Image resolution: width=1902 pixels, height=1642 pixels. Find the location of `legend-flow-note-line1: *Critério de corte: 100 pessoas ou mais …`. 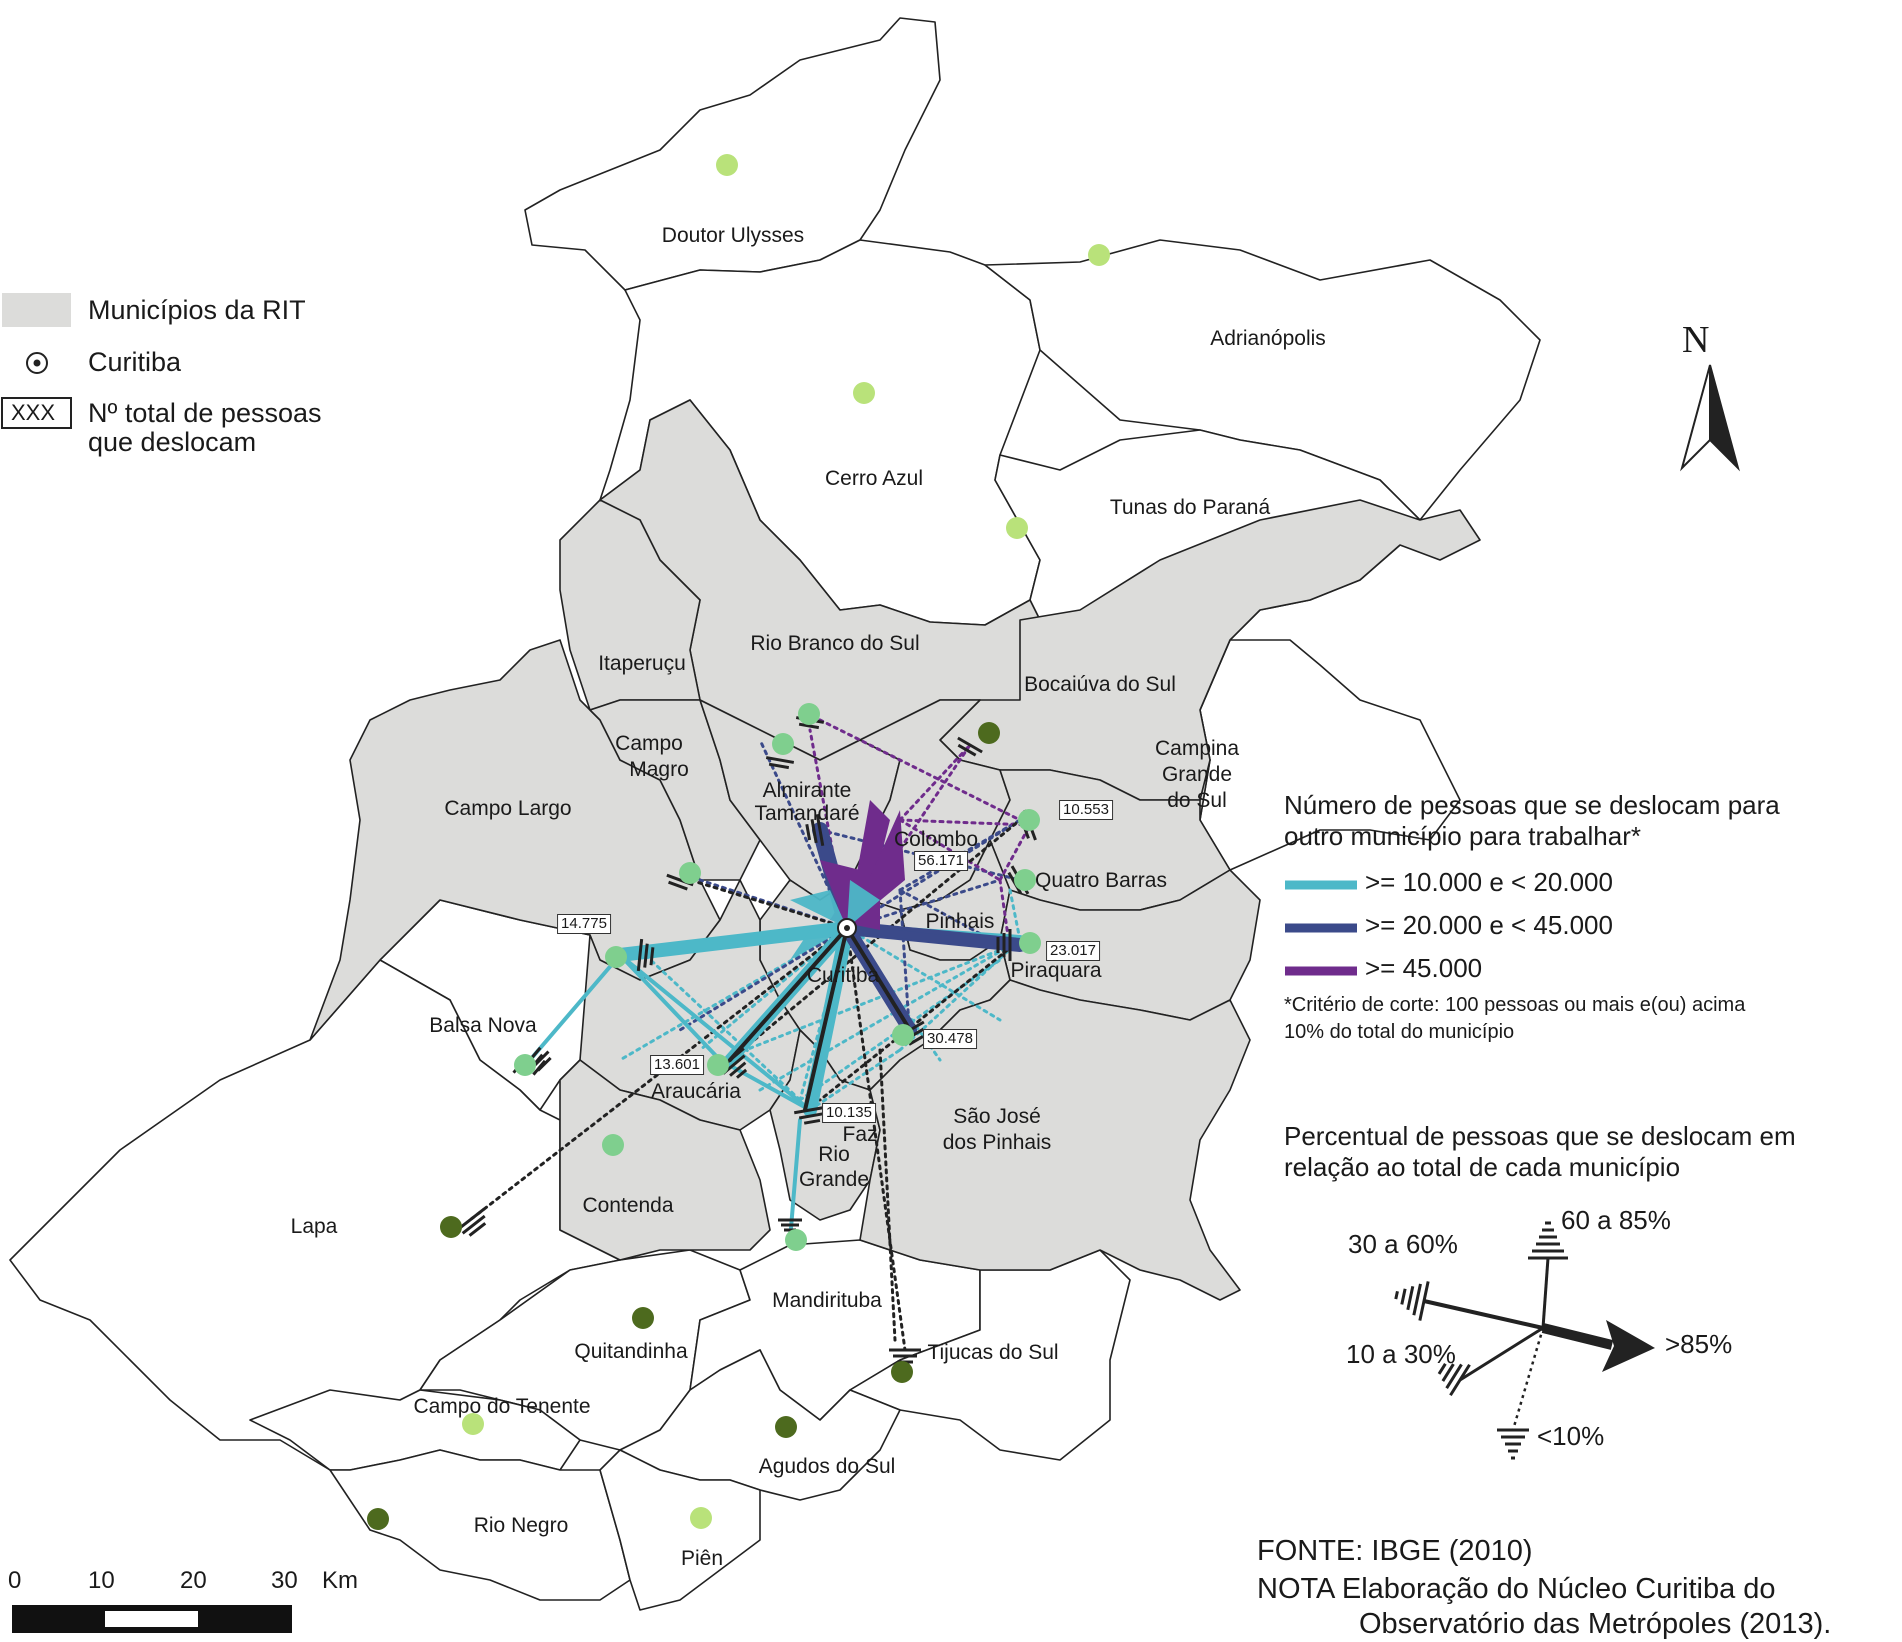

legend-flow-note-line1: *Critério de corte: 100 pessoas ou mais … is located at coordinates (1515, 1005).